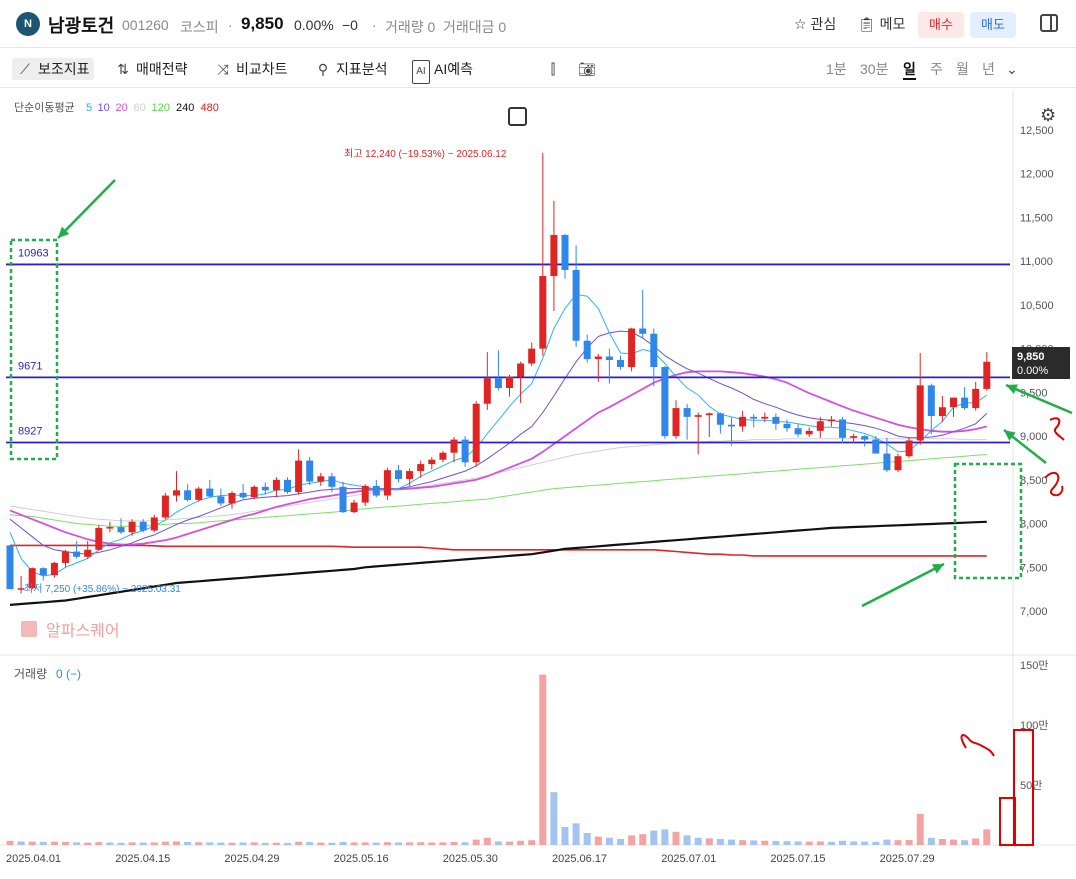 Image resolution: width=1076 pixels, height=879 pixels. What do you see at coordinates (250, 69) in the screenshot?
I see `compare-button: ⤨ 비교차트` at bounding box center [250, 69].